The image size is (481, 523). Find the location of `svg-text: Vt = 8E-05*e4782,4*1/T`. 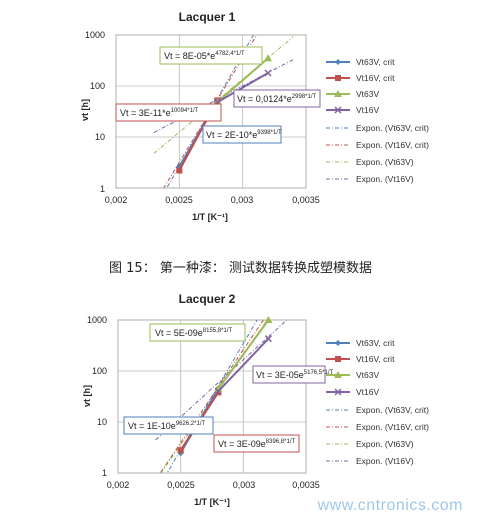

svg-text: Vt = 8E-05*e4782,4*1/T is located at coordinates (204, 56).